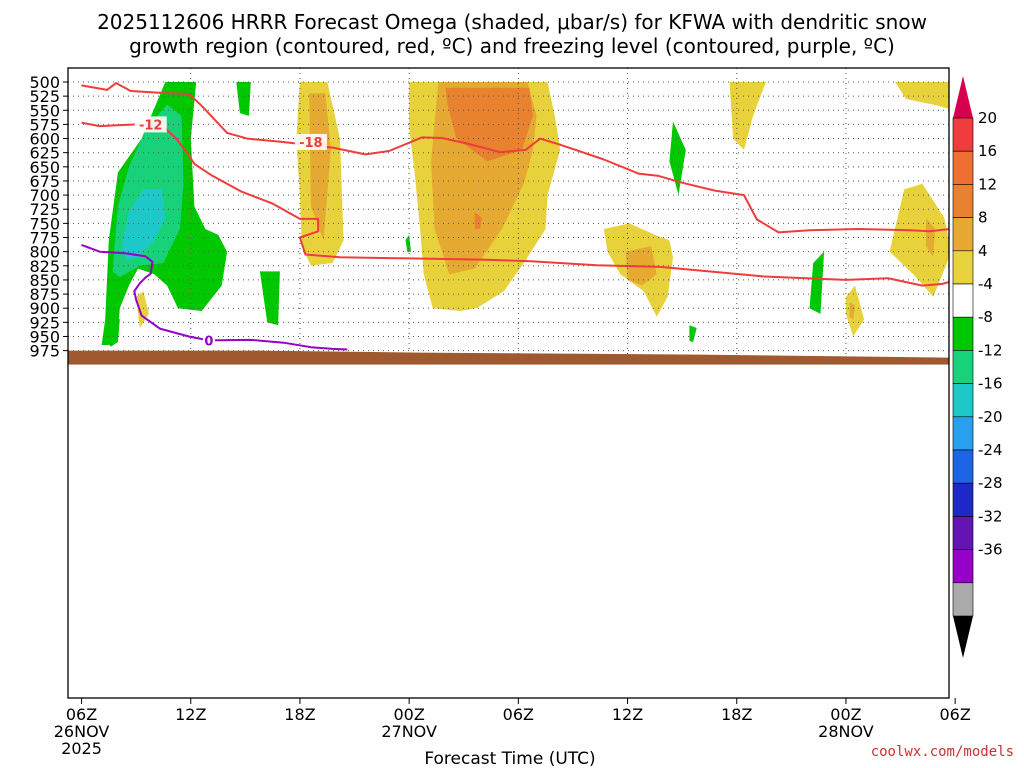  I want to click on y-tick-label: 975, so click(44, 351).